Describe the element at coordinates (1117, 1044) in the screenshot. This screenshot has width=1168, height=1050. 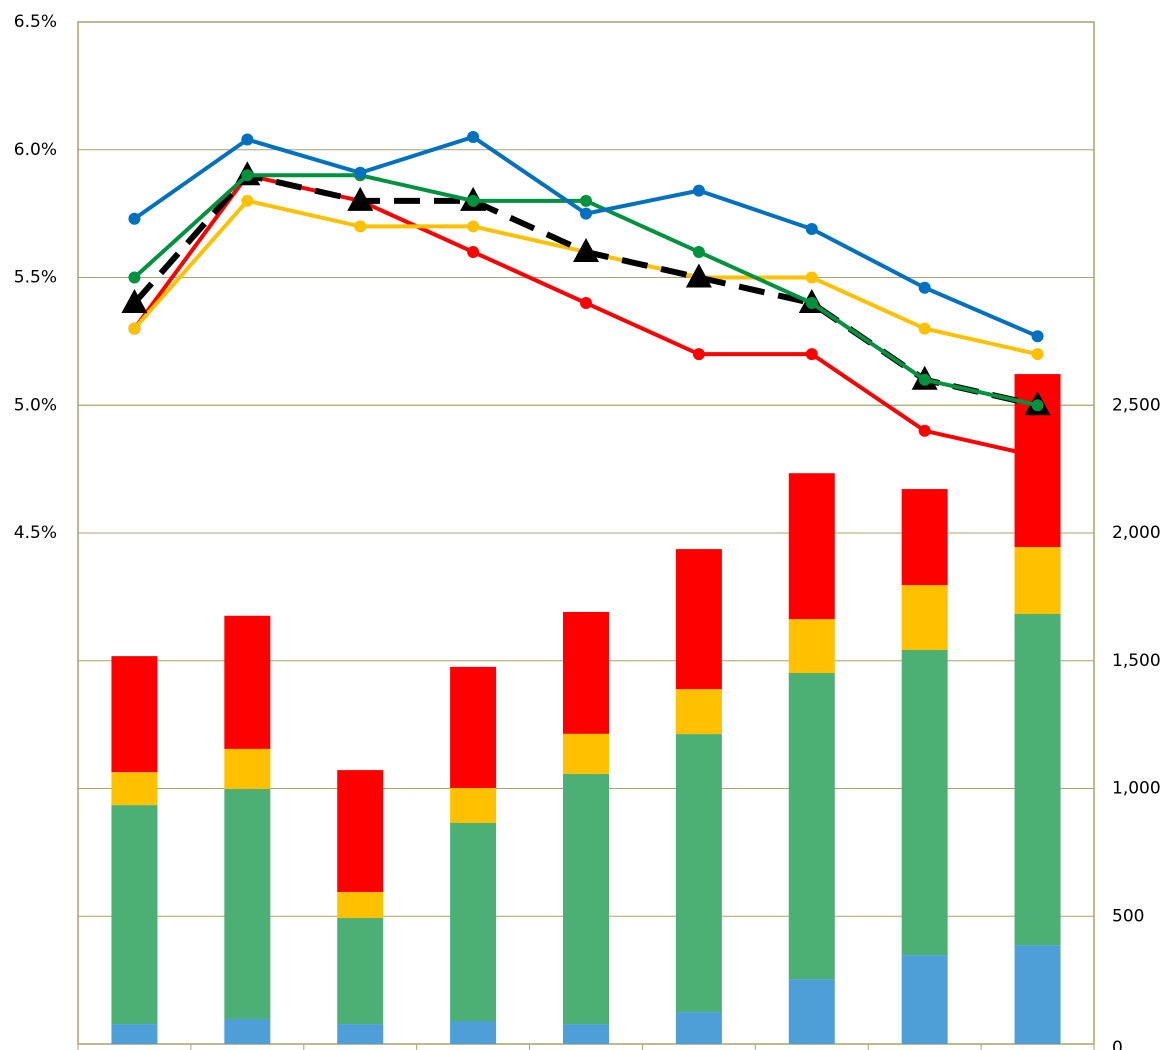
I see `y2-tick-label: 0` at that location.